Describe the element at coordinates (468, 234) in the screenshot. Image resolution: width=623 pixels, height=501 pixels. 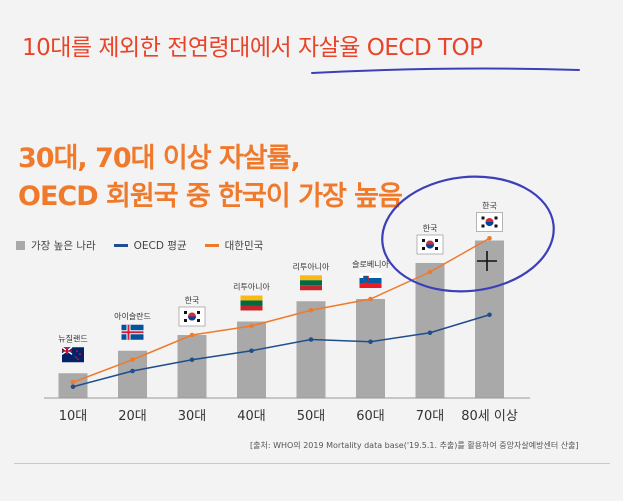
I see `highlight-ellipse-annotation` at that location.